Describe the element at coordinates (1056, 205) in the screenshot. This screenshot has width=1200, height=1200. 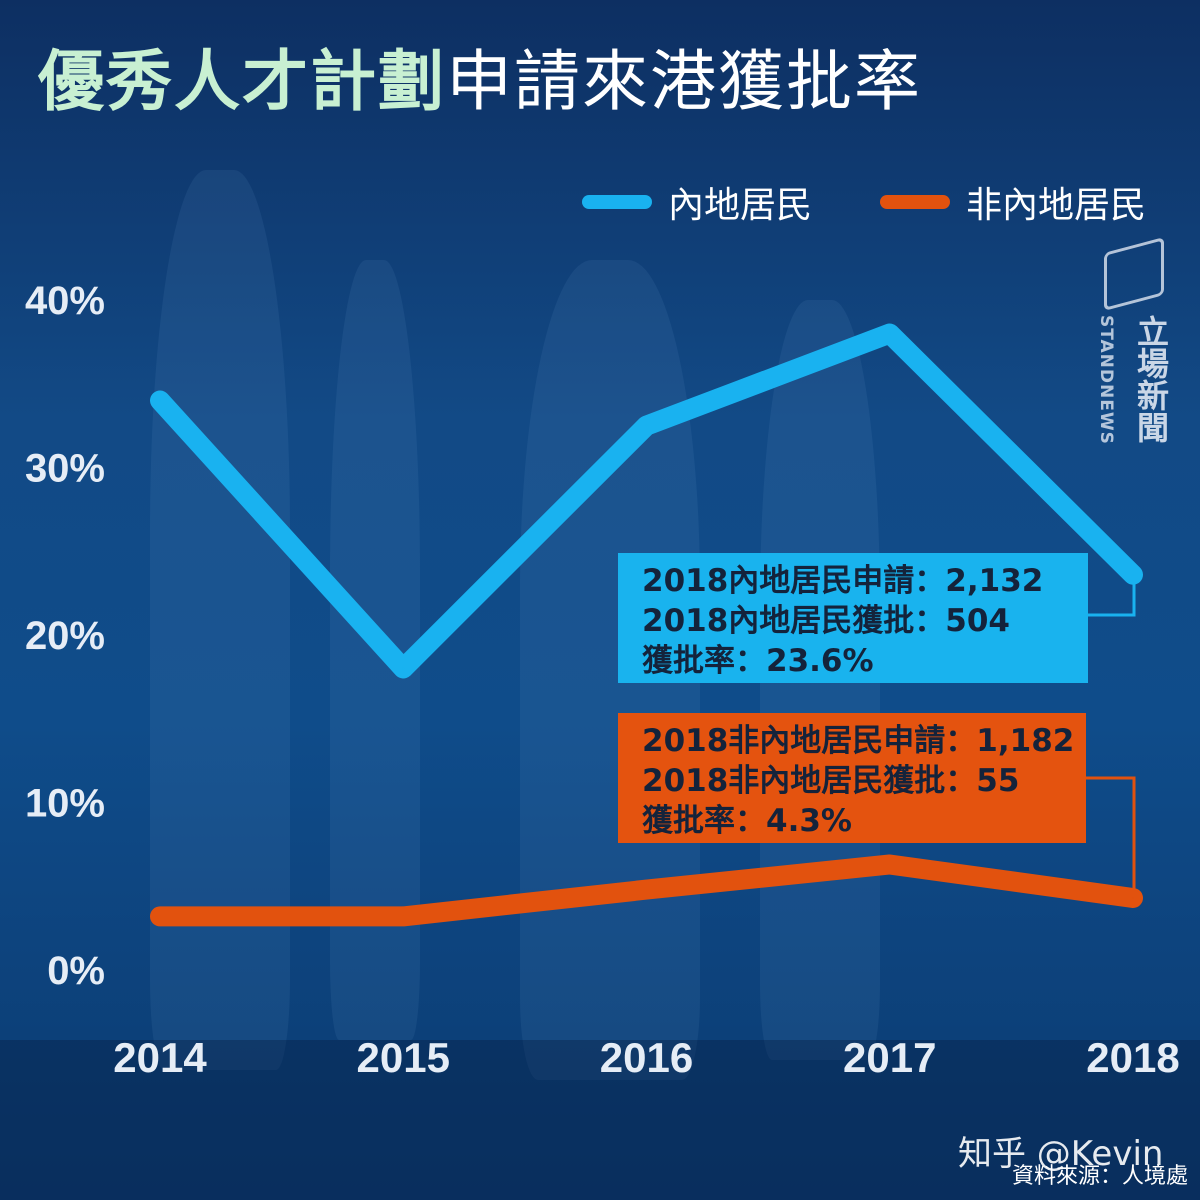
I see `legend-label-nonmainland: 非內地居民` at that location.